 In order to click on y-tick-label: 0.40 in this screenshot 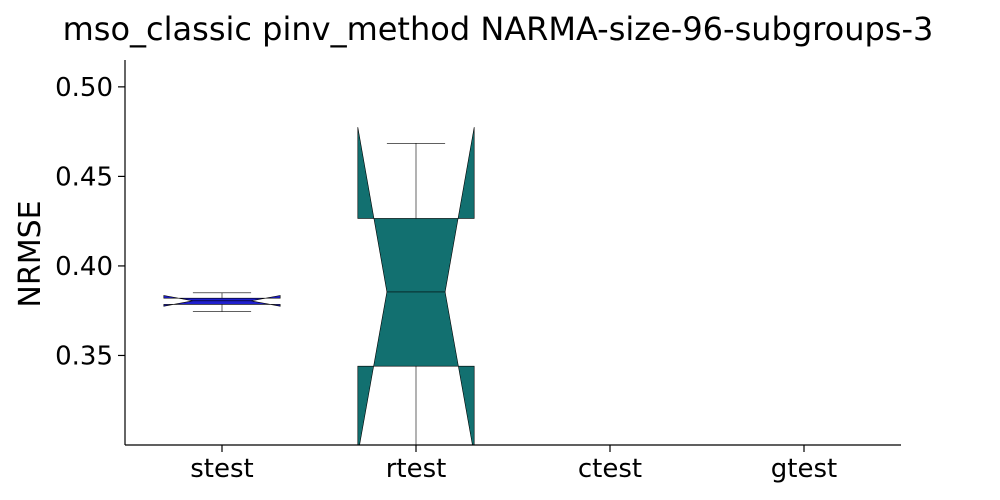, I will do `click(84, 267)`.